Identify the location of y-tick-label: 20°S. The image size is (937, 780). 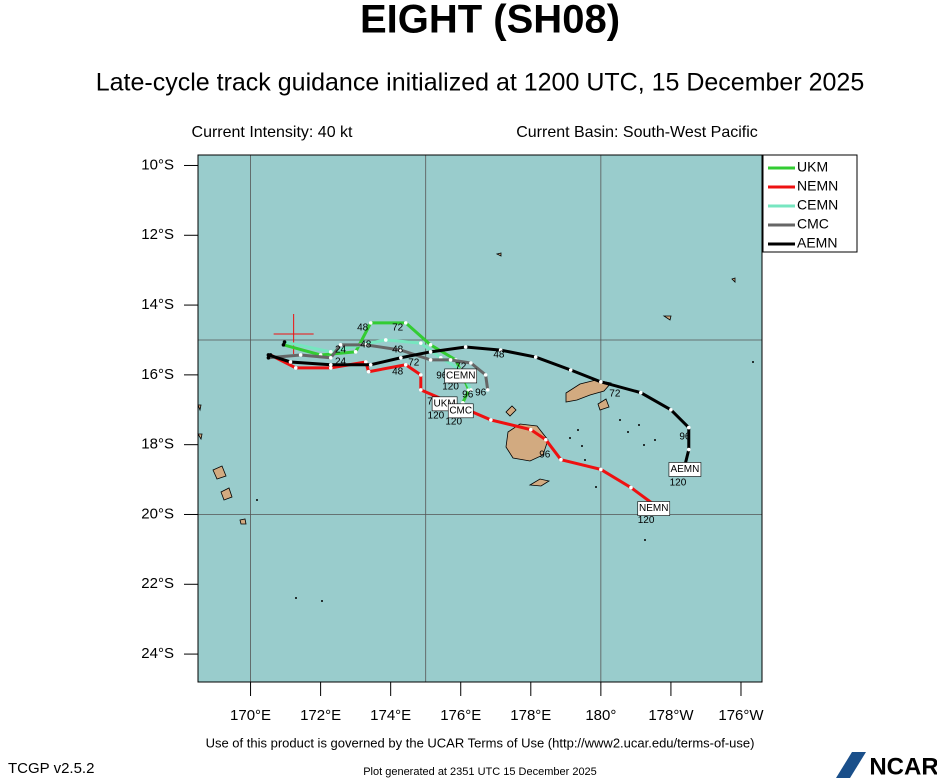
(157, 513).